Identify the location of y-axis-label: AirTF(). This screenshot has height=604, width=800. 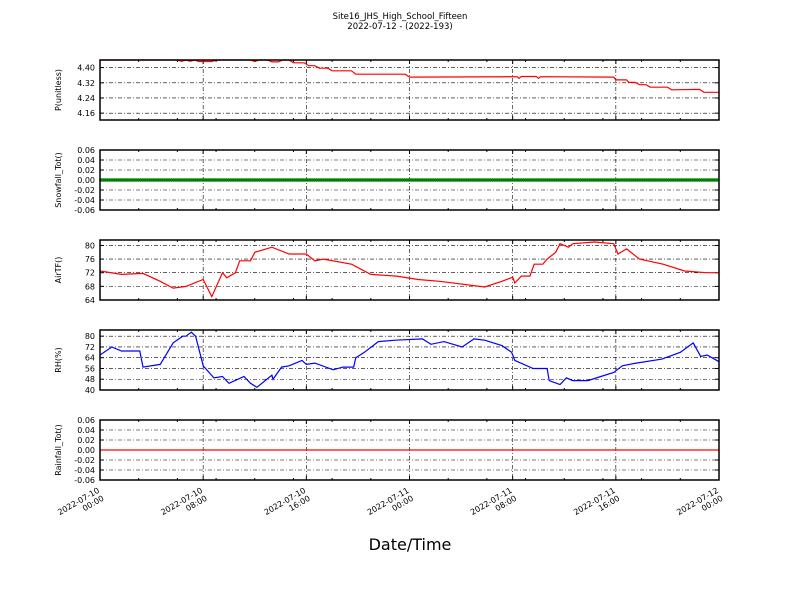
(58, 270).